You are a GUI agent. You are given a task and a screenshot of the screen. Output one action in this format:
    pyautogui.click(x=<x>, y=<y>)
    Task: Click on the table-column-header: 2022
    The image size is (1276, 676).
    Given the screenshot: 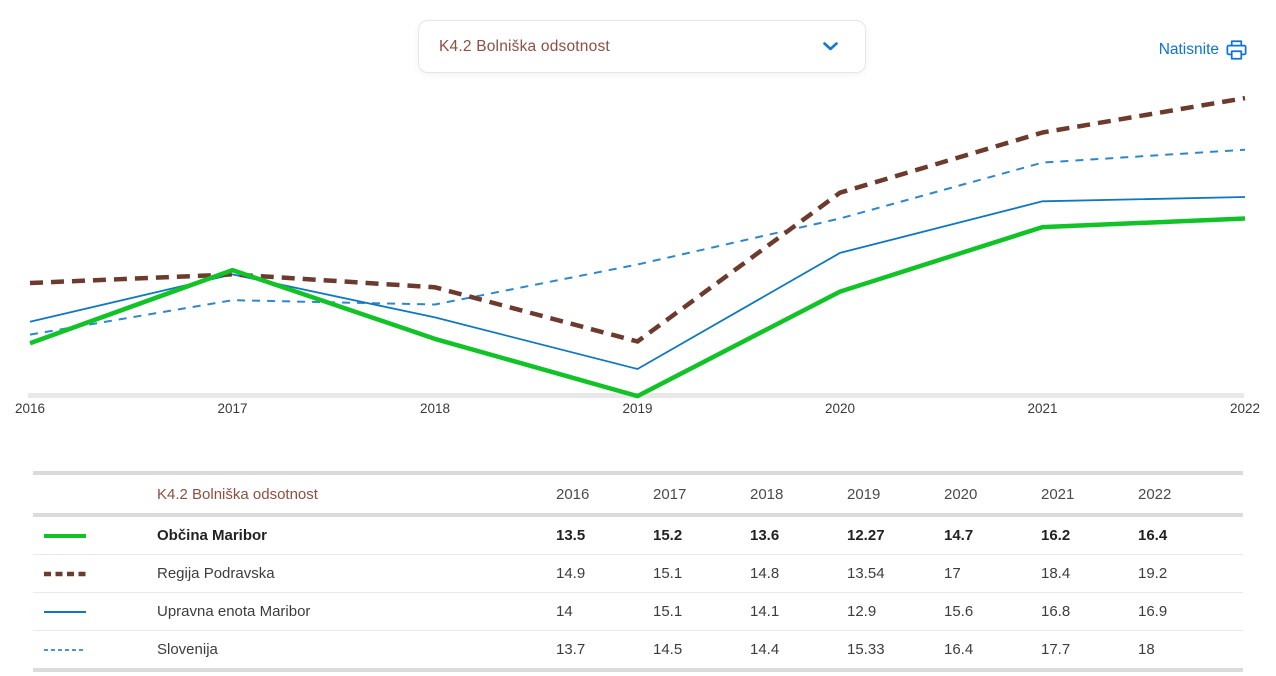 What is the action you would take?
    pyautogui.click(x=1155, y=494)
    